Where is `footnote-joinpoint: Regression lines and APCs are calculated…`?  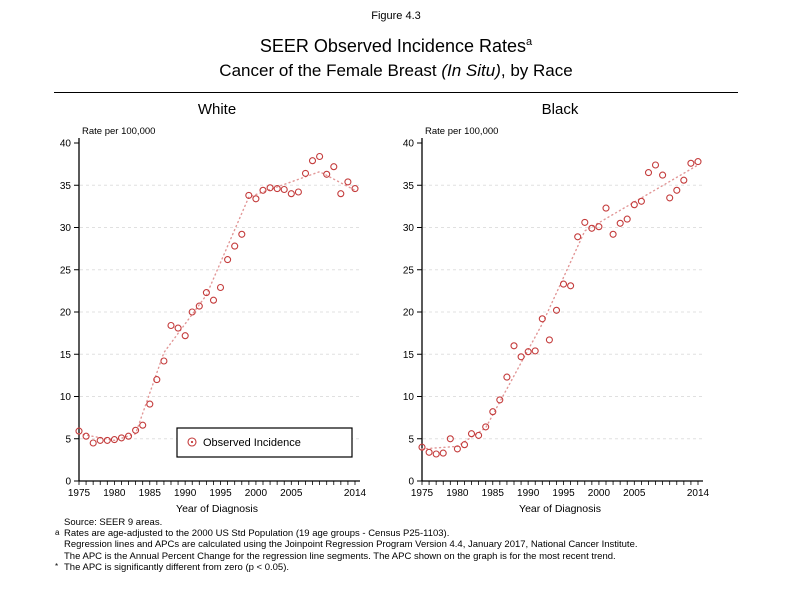
footnote-joinpoint: Regression lines and APCs are calculated… is located at coordinates (415, 544).